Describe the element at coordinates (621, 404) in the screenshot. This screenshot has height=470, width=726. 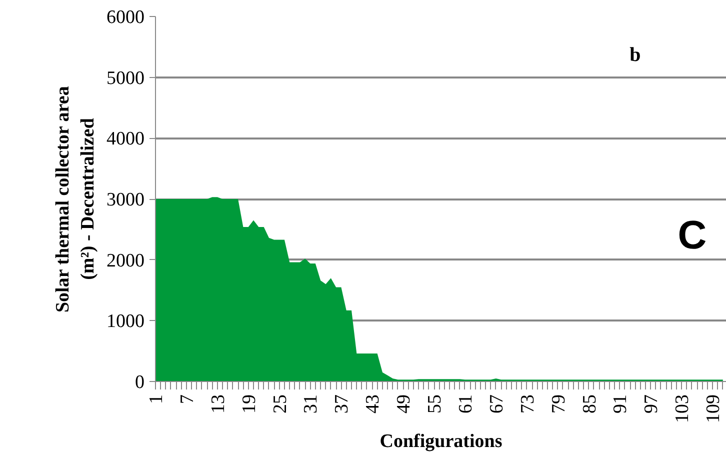
I see `x-tick-label: 91` at that location.